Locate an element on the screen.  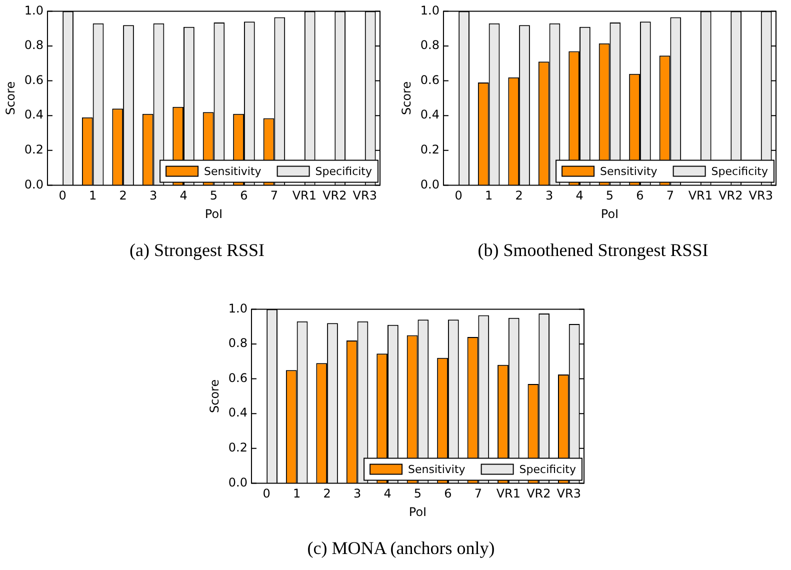
text: (b) Smoothened Strongest RSSI is located at coordinates (593, 250).